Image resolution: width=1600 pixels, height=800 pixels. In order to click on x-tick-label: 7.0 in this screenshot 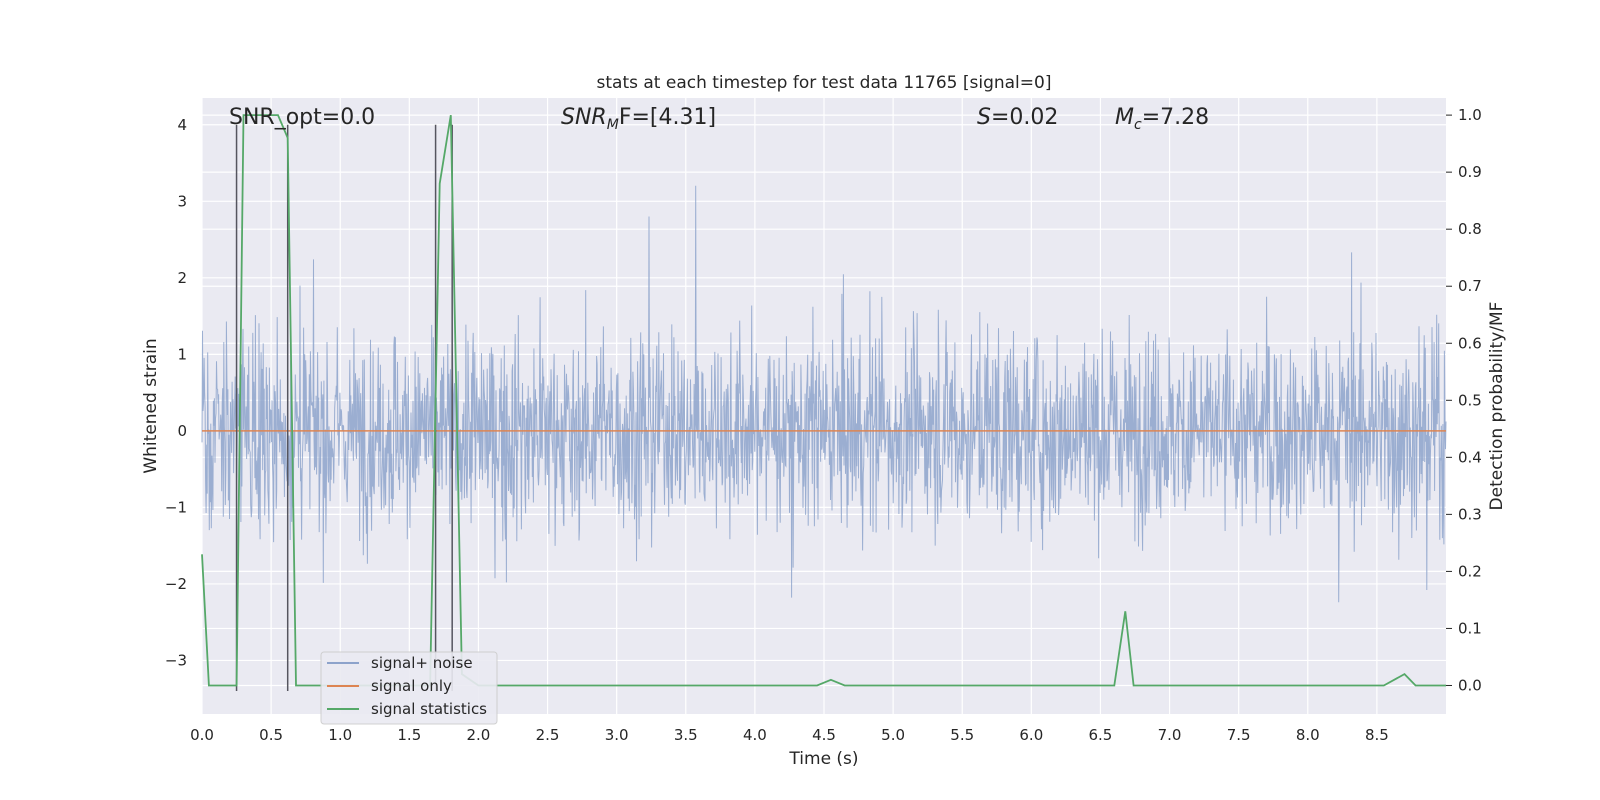, I will do `click(1170, 735)`.